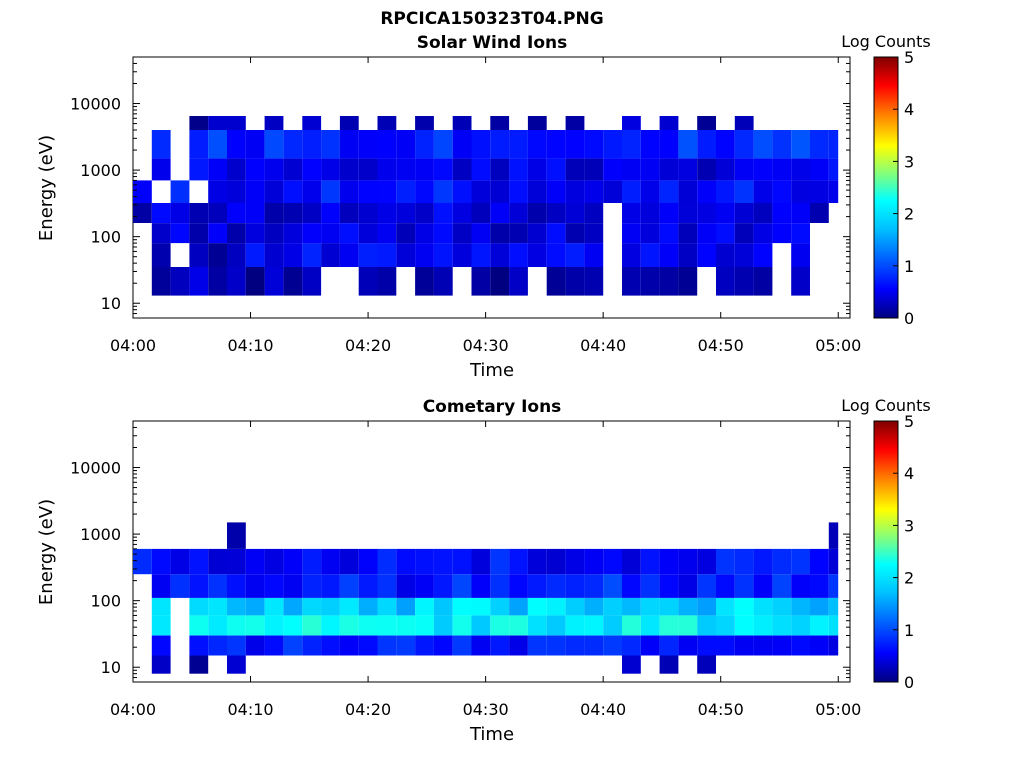 This screenshot has height=768, width=1024. Describe the element at coordinates (133, 709) in the screenshot. I see `x-tick-label: 04:00` at that location.